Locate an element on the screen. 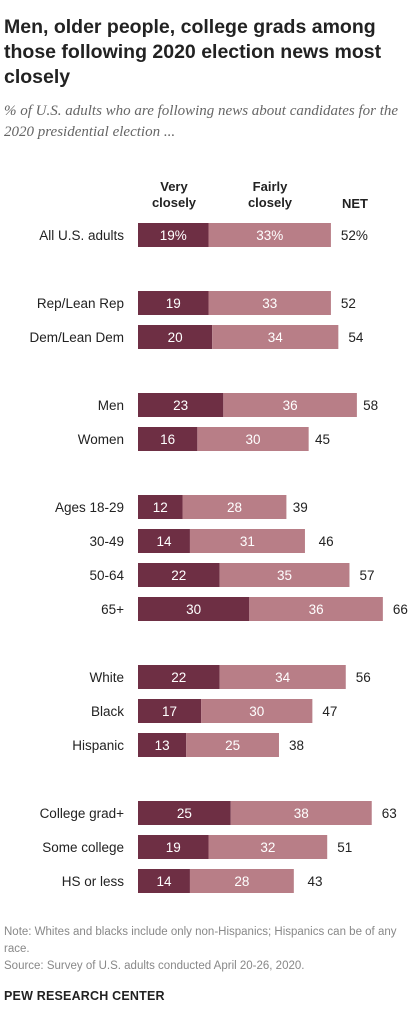  data-label-fairly-closely: 25 is located at coordinates (232, 745).